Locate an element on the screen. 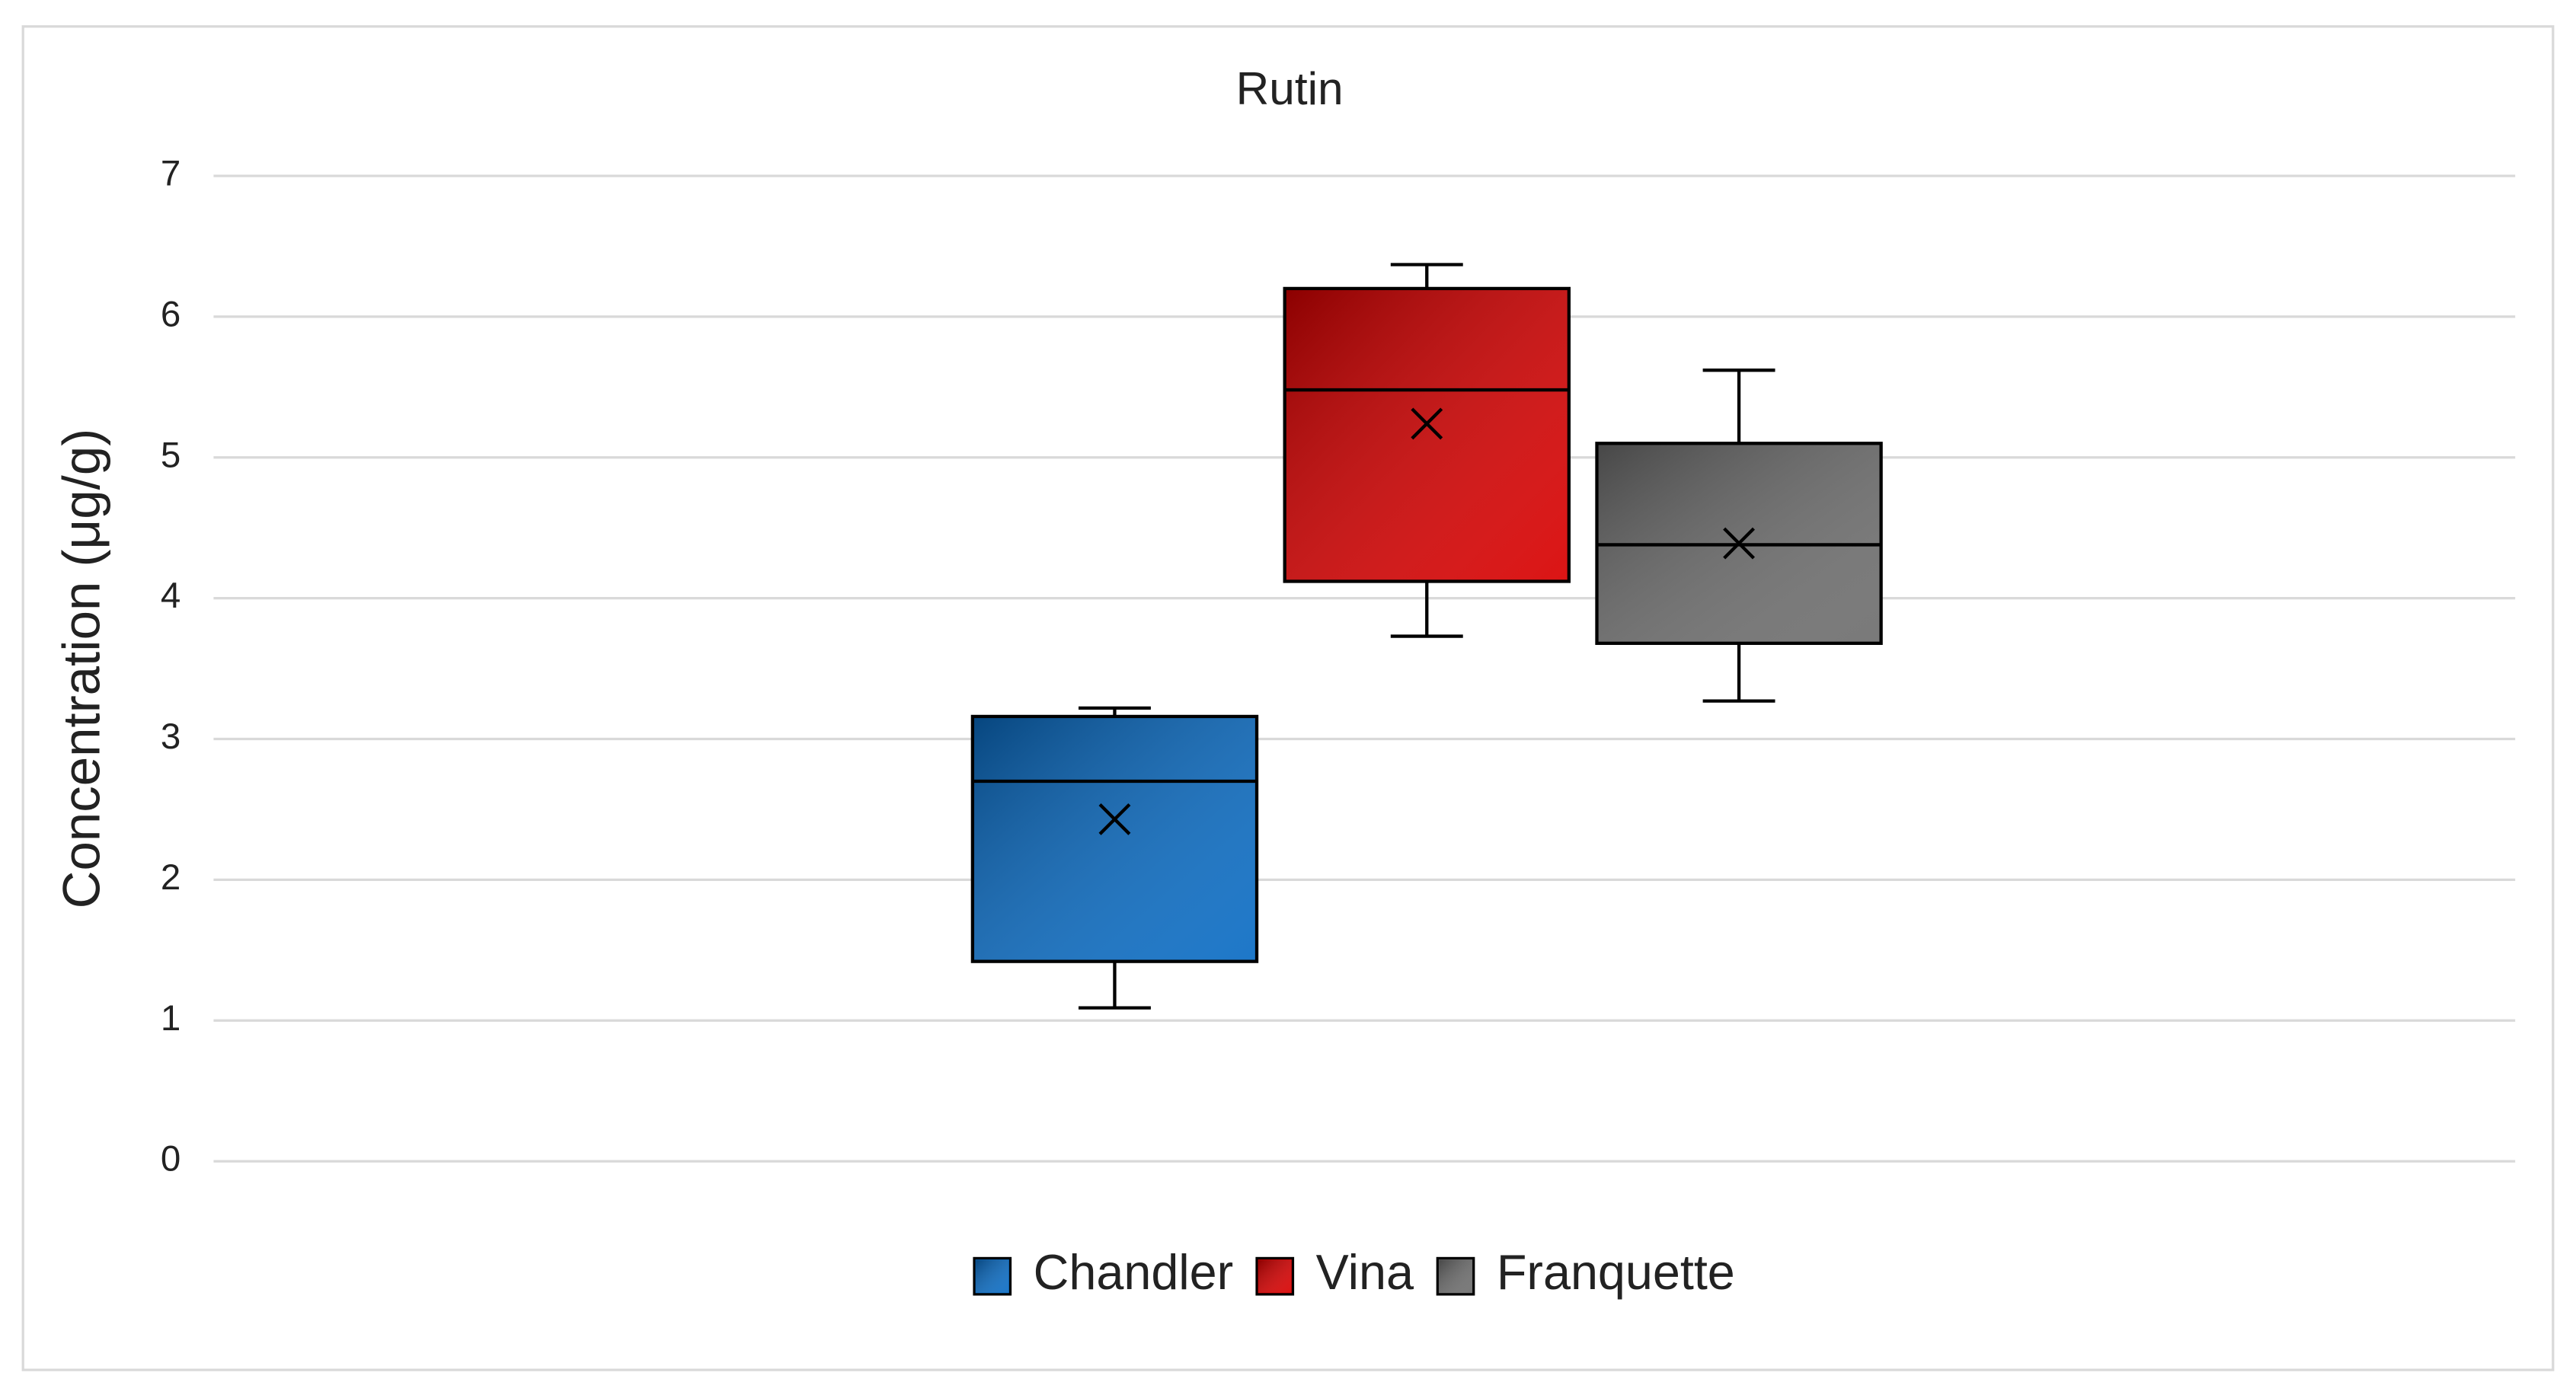 Image resolution: width=2576 pixels, height=1398 pixels. y-tick-label: 3 is located at coordinates (171, 737).